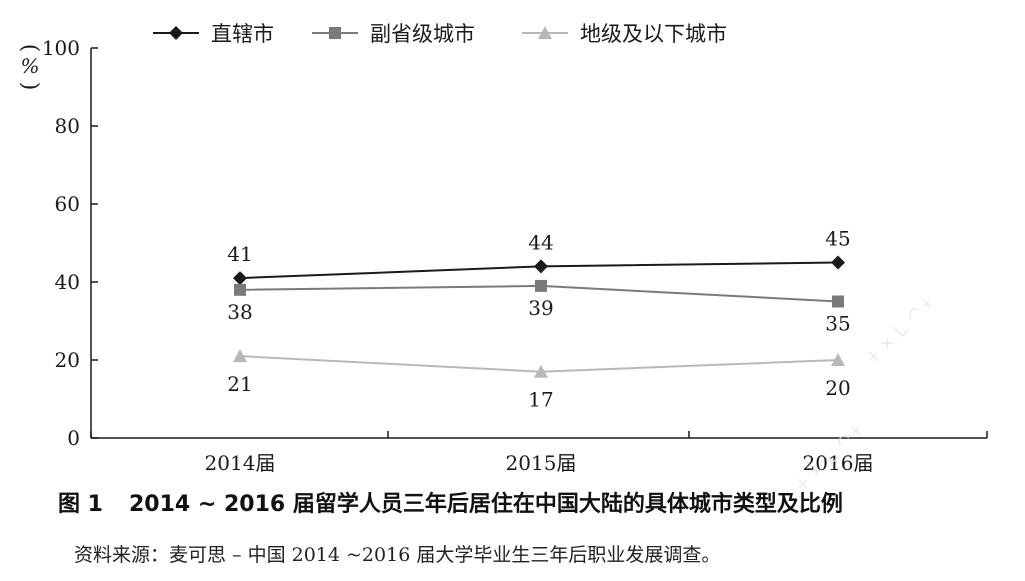  I want to click on y-tick-label: 60, so click(67, 204).